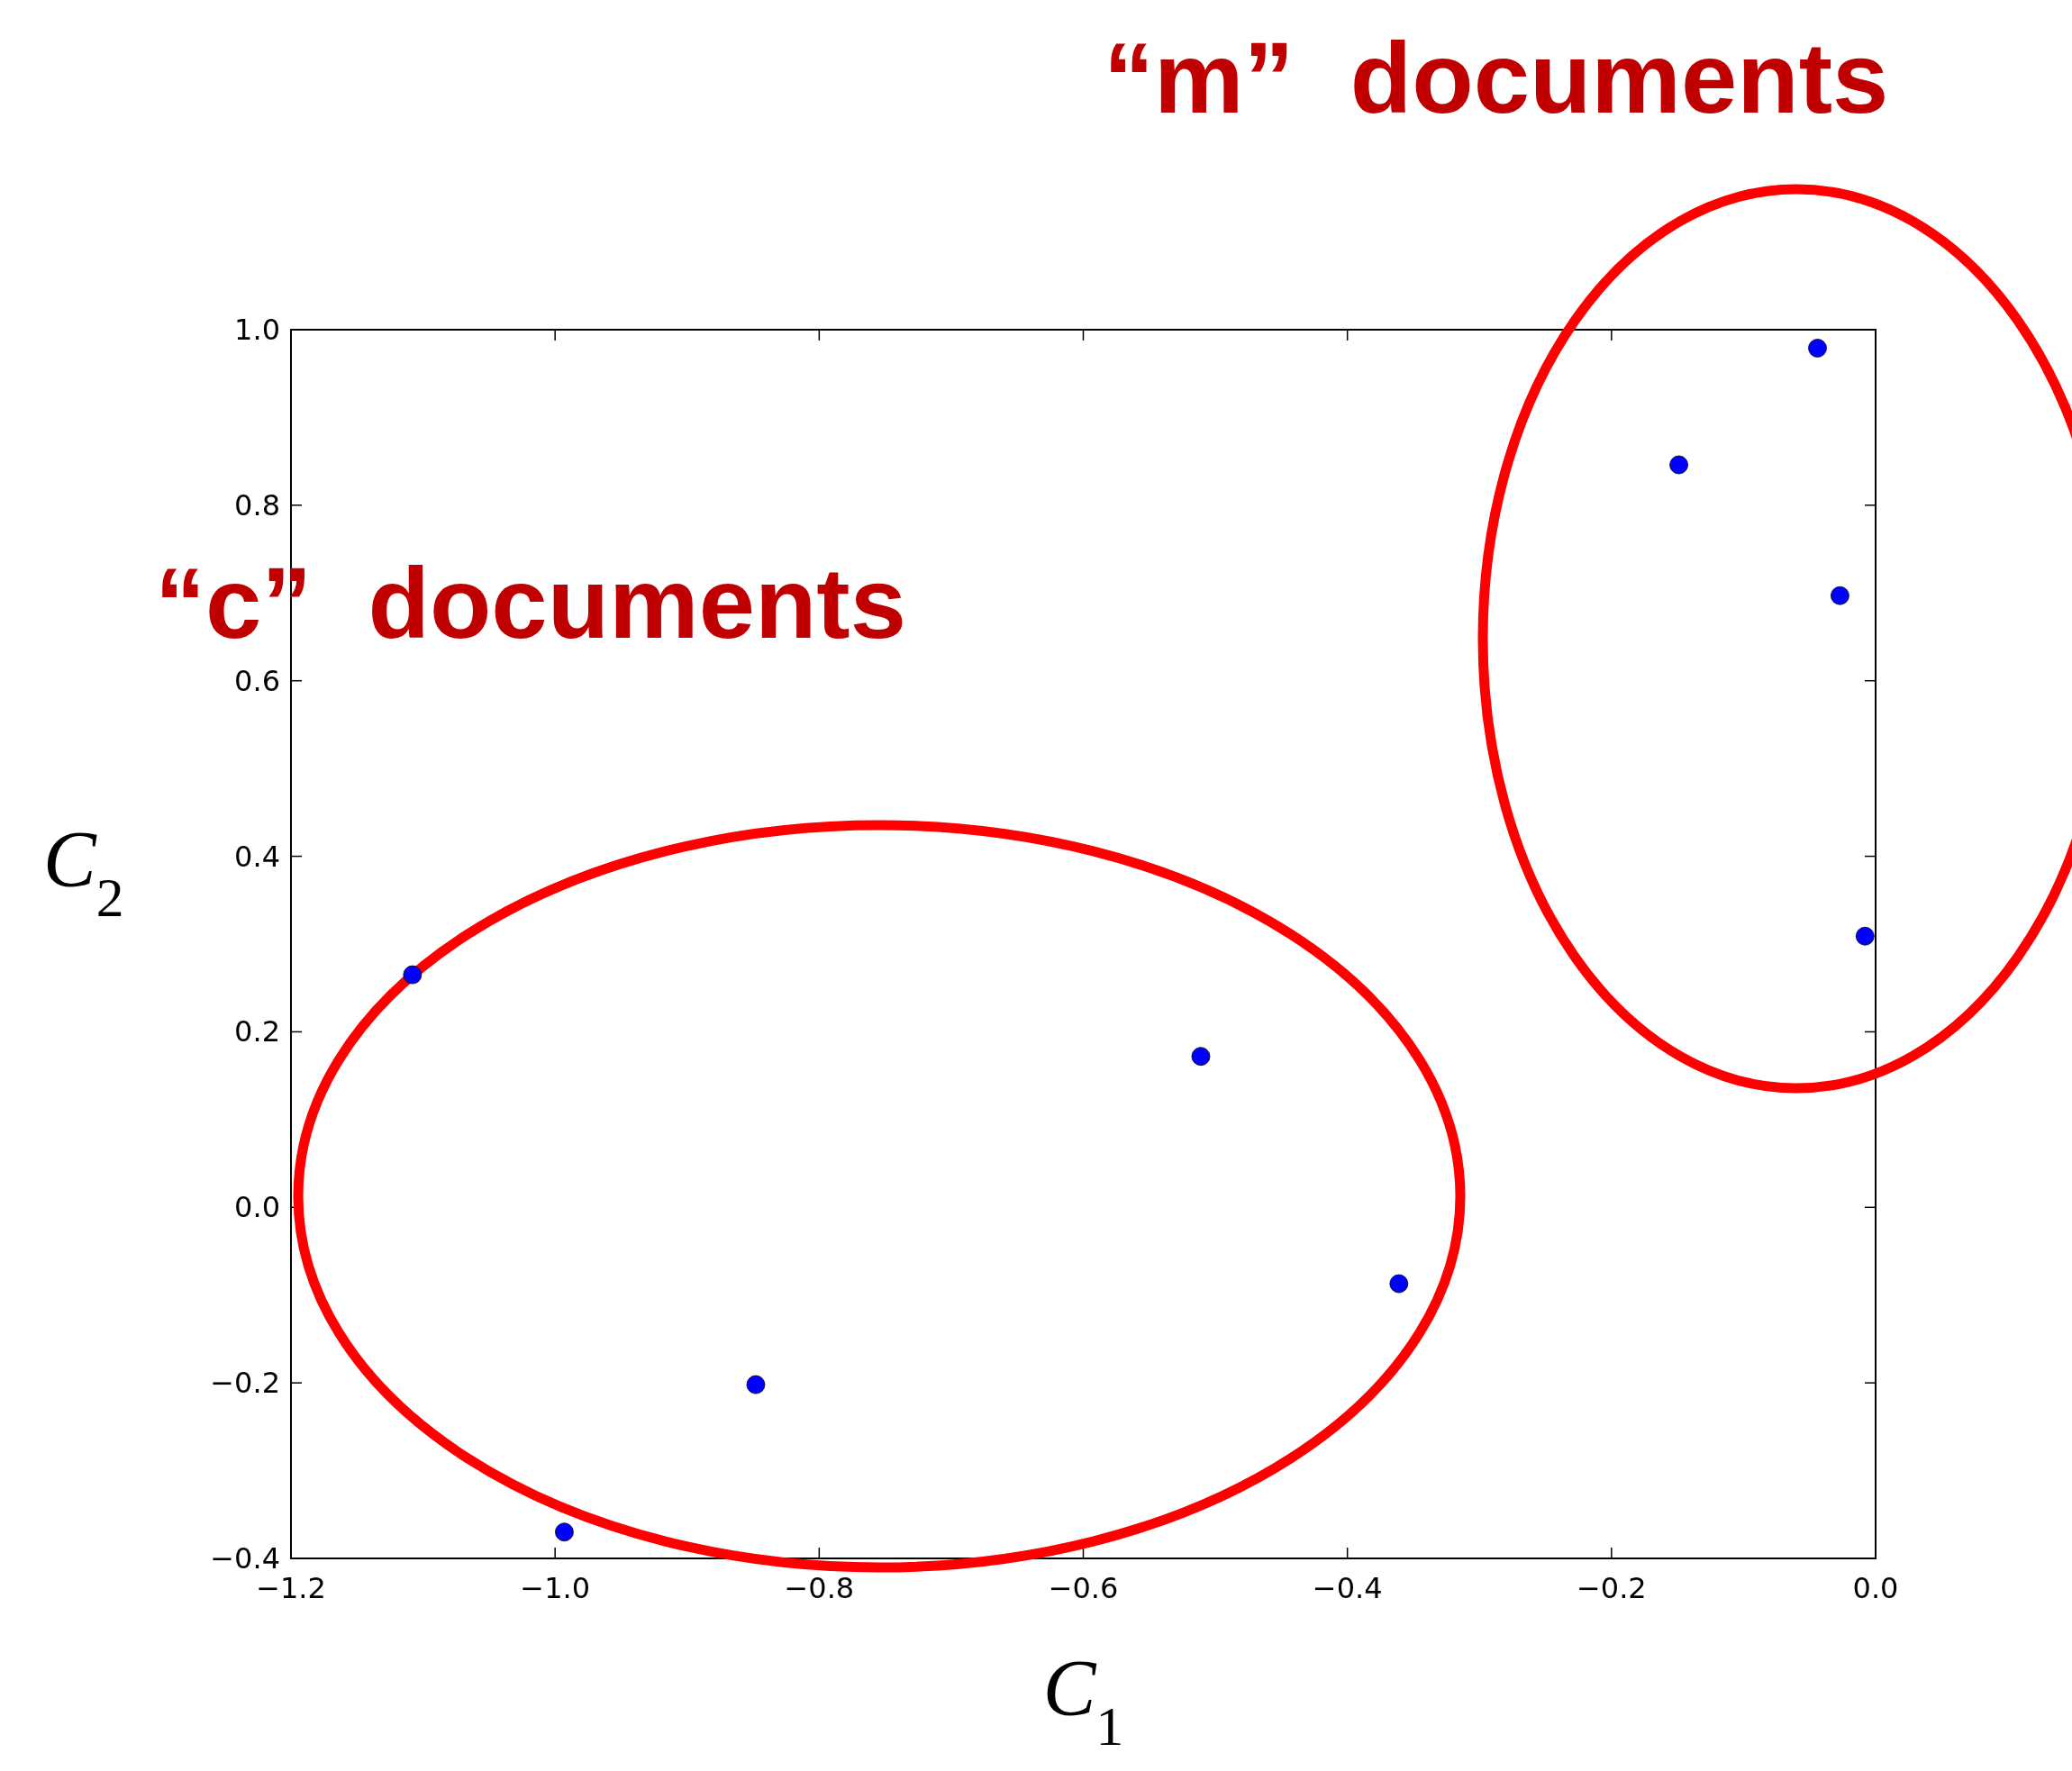  Describe the element at coordinates (819, 1588) in the screenshot. I see `x-tick-label: −0.8` at that location.